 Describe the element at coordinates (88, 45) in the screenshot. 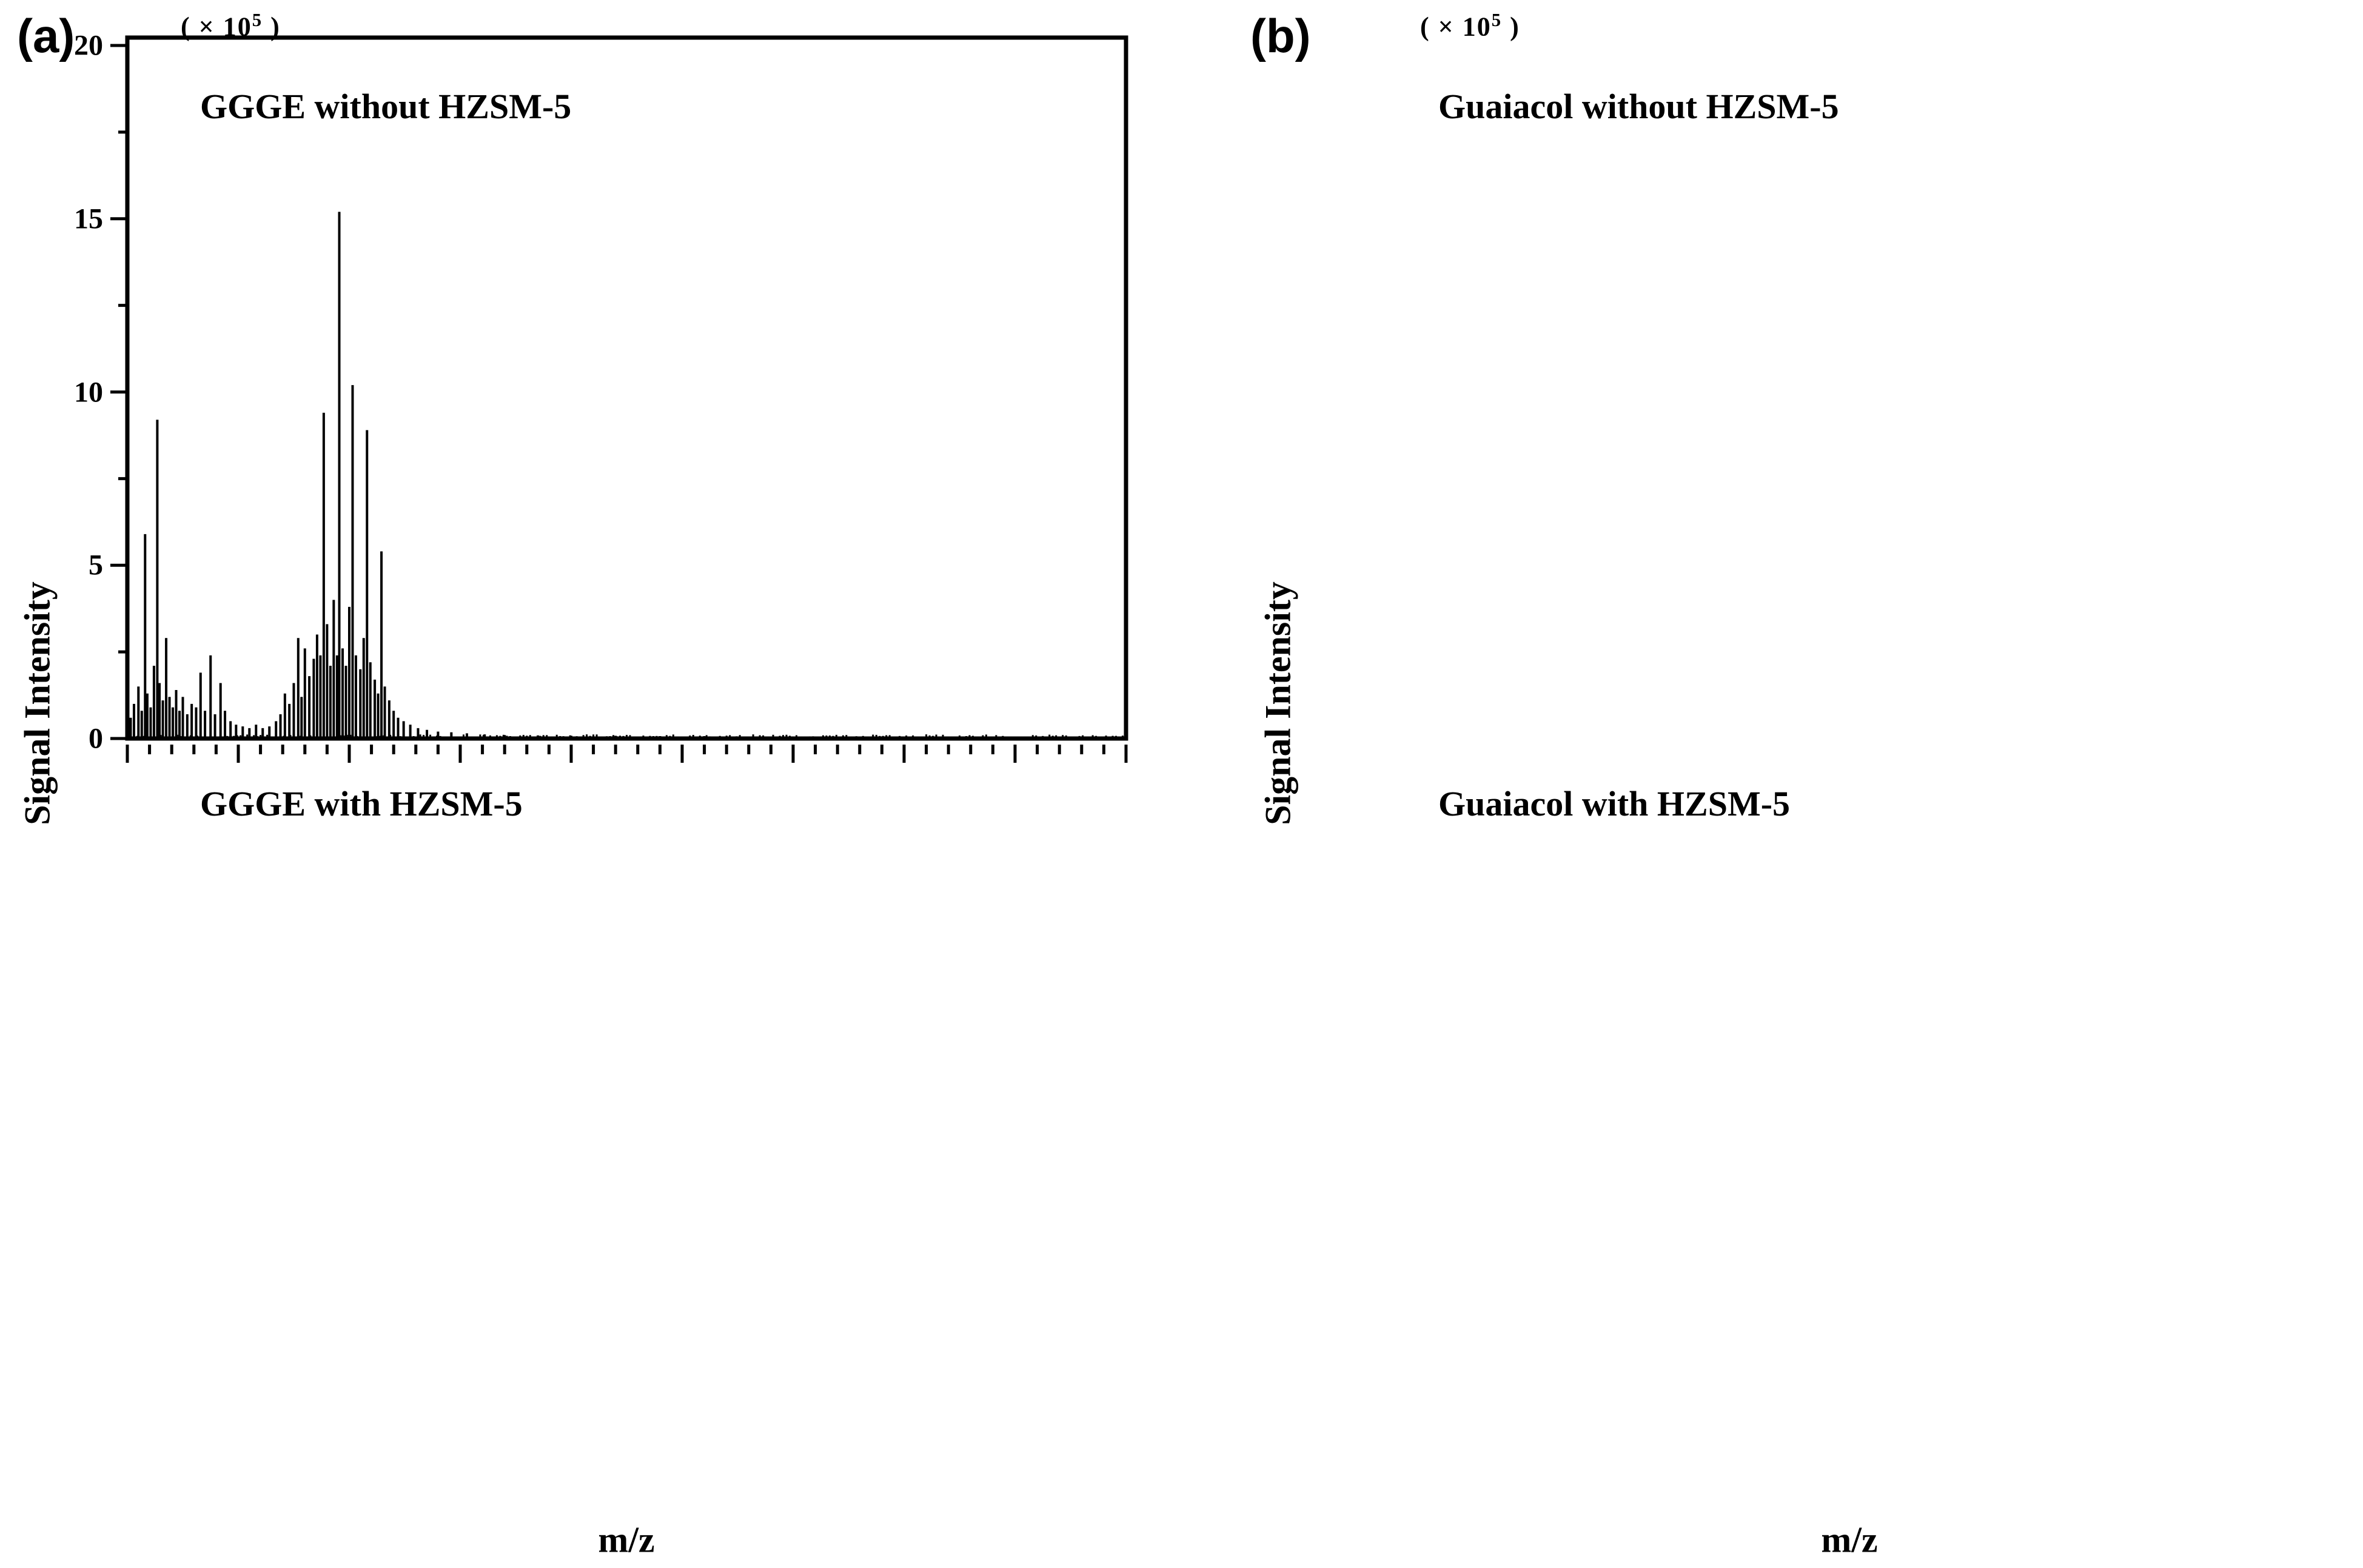

I see `ggge-without-hzsm5-ytick-20: 20` at that location.